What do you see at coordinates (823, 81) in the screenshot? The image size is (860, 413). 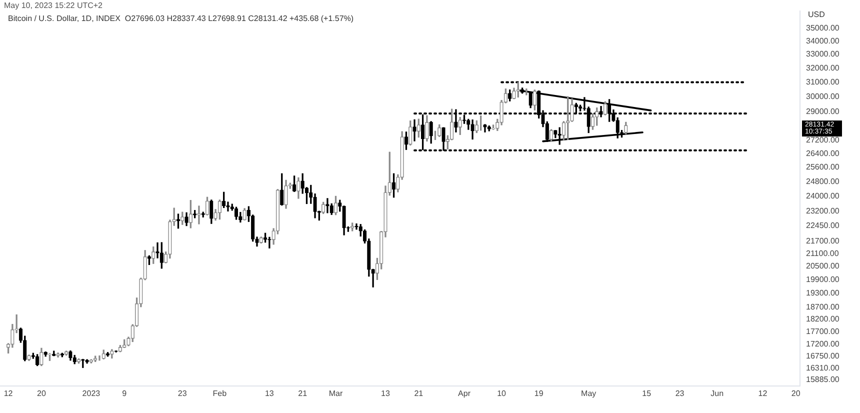 I see `y-tick-label: 31000.00` at bounding box center [823, 81].